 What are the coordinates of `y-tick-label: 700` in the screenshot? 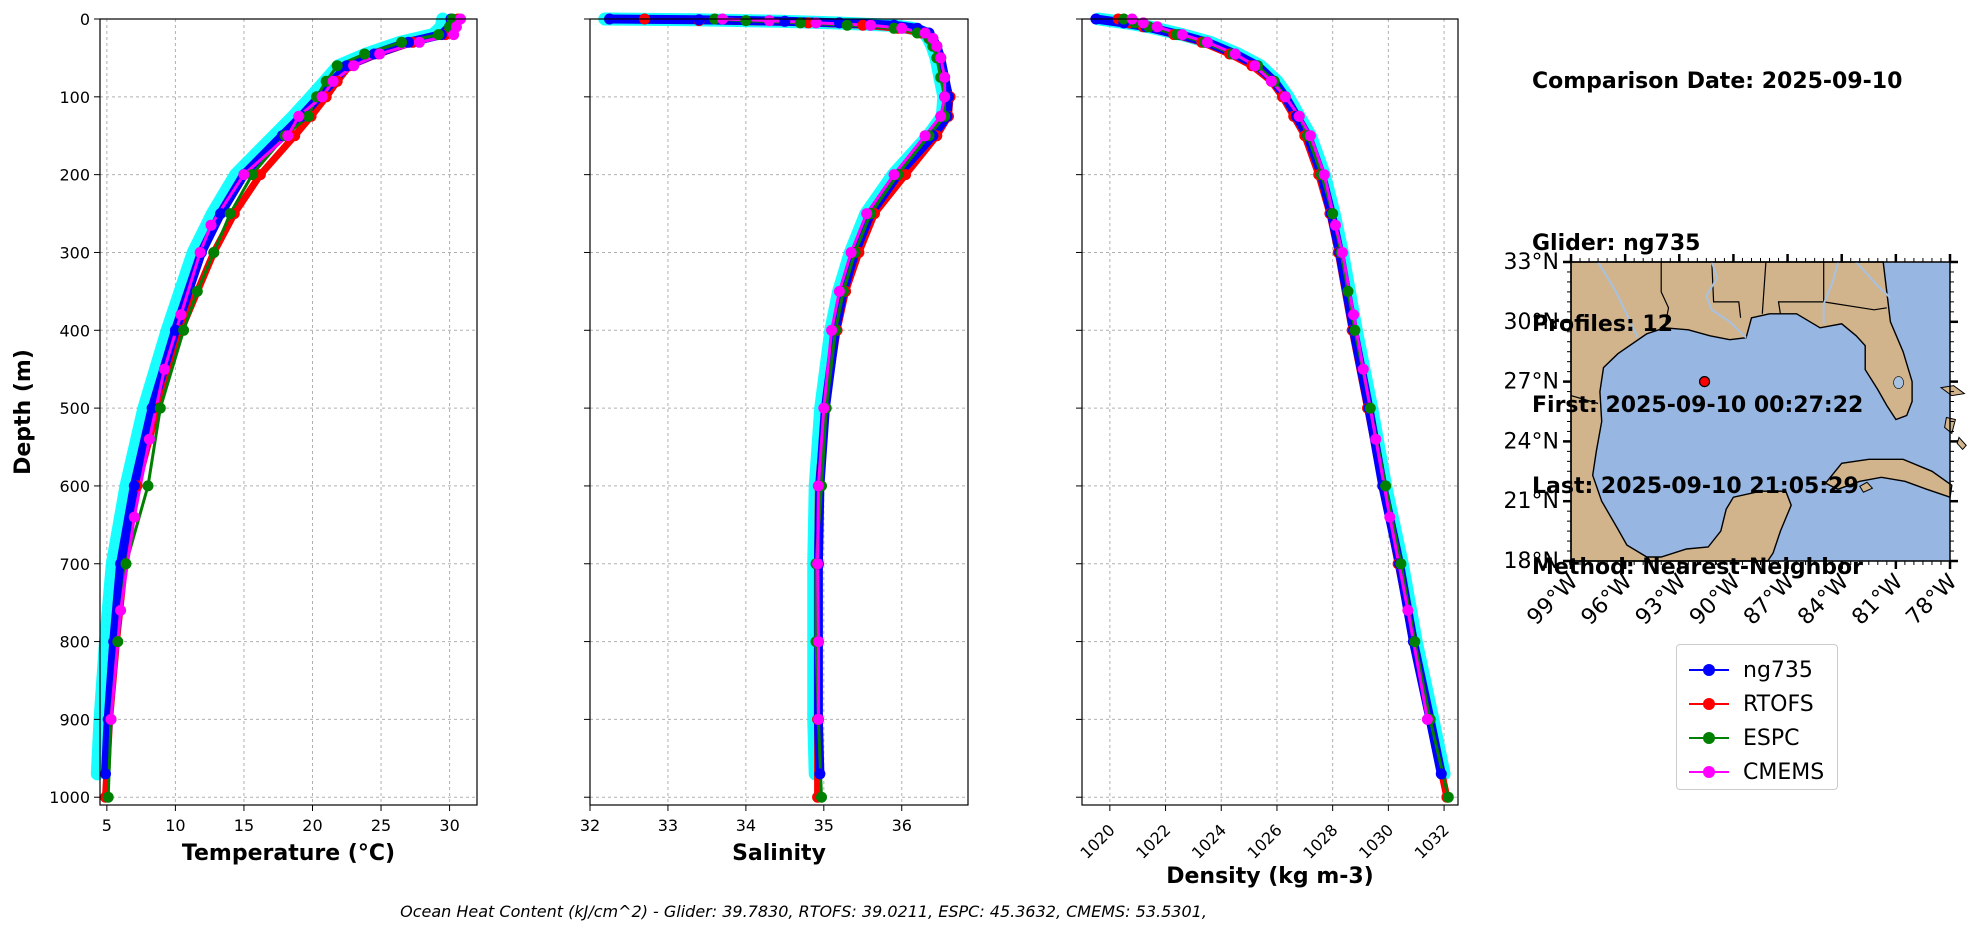 It's located at (74, 564).